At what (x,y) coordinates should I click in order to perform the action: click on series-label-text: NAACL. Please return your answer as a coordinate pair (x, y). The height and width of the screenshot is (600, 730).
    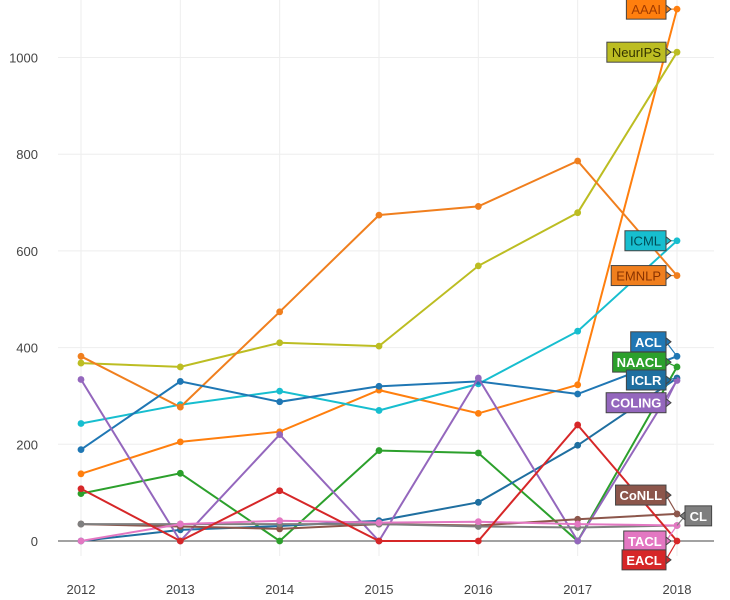
    Looking at the image, I should click on (640, 362).